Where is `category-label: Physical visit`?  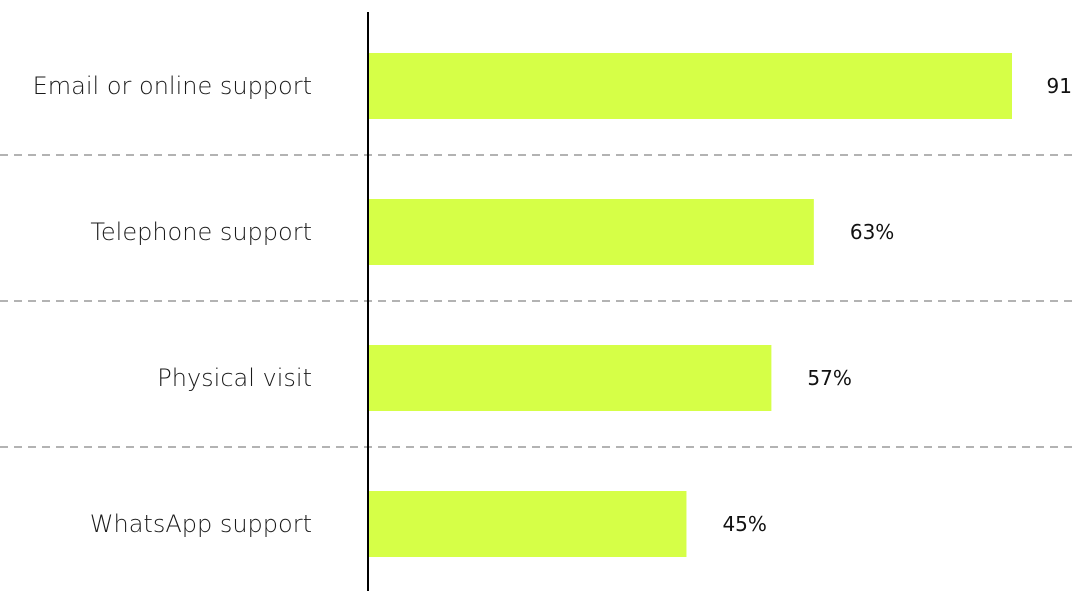 category-label: Physical visit is located at coordinates (234, 378).